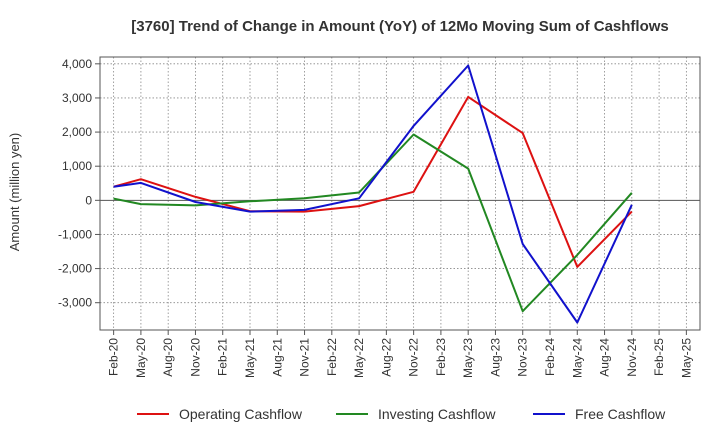 This screenshot has width=720, height=440. I want to click on x-tick-label: Nov-23, so click(523, 357).